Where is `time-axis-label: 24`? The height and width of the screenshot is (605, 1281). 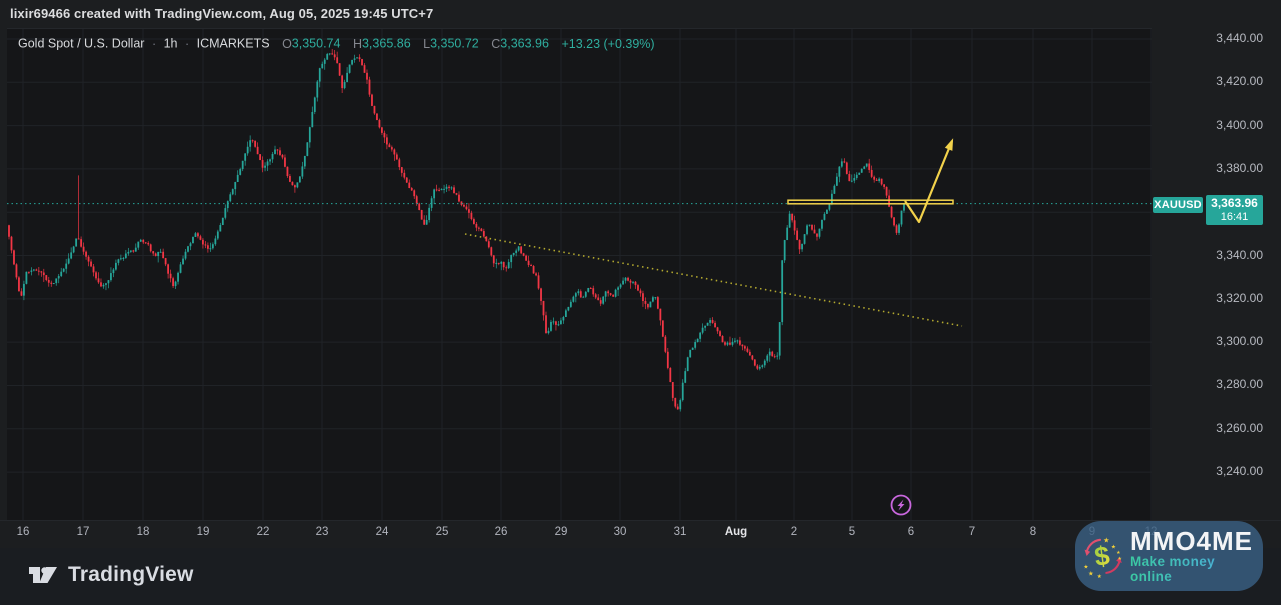
time-axis-label: 24 is located at coordinates (382, 532).